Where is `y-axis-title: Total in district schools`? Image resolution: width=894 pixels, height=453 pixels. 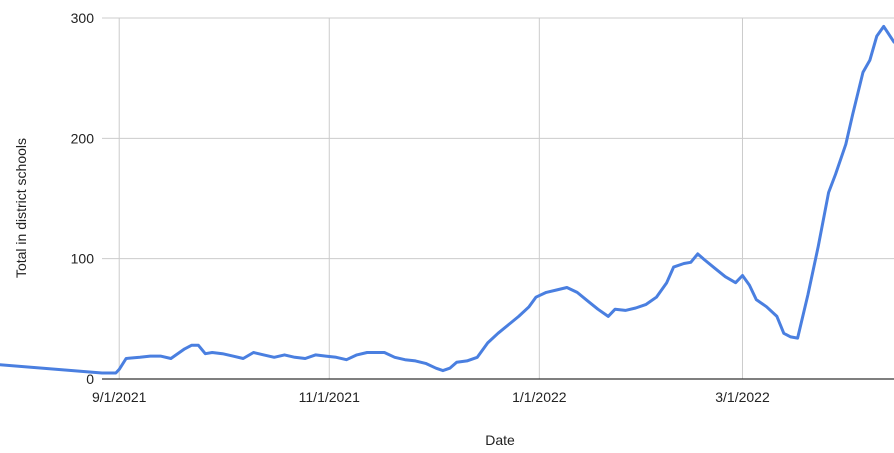
y-axis-title: Total in district schools is located at coordinates (21, 208).